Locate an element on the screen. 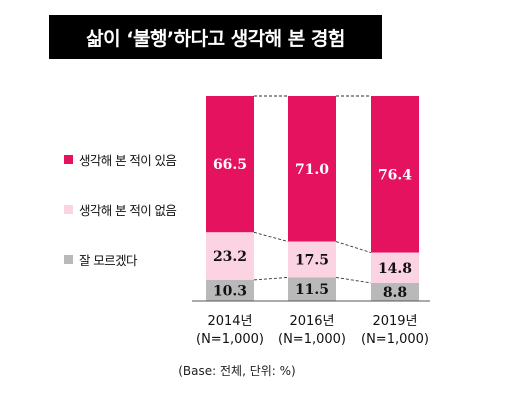 This screenshot has width=520, height=412. legend-swatch-not-experienced is located at coordinates (68, 209).